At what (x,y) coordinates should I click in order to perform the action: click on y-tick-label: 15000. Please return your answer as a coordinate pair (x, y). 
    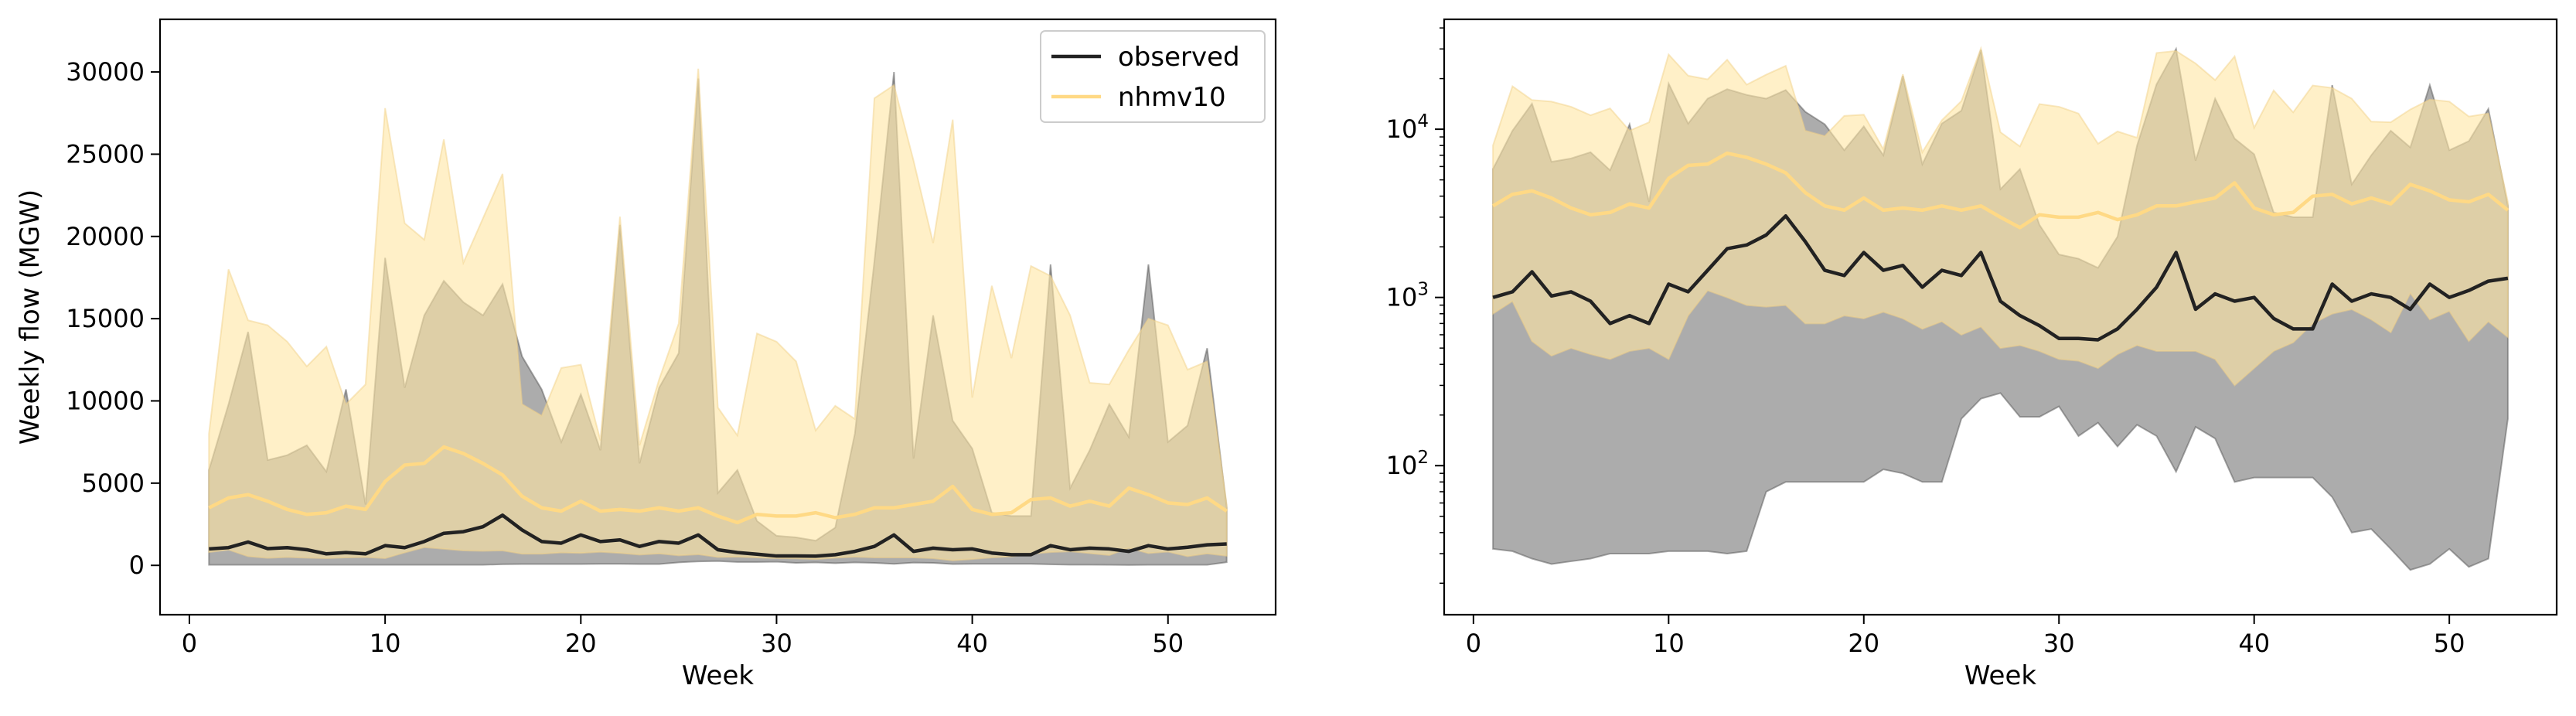
    Looking at the image, I should click on (105, 318).